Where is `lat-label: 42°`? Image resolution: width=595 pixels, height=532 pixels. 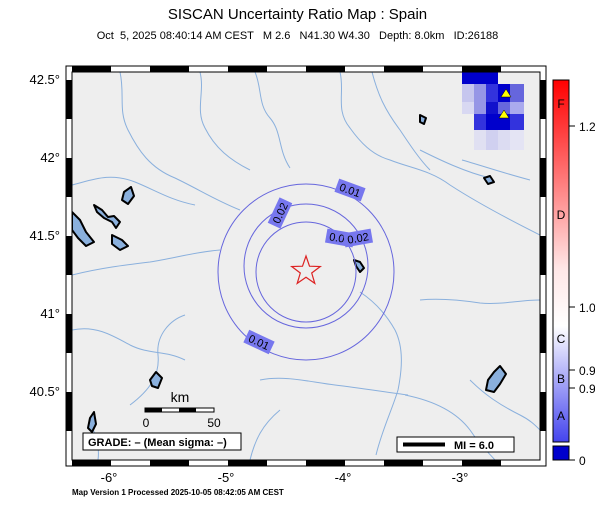 lat-label: 42° is located at coordinates (50, 157).